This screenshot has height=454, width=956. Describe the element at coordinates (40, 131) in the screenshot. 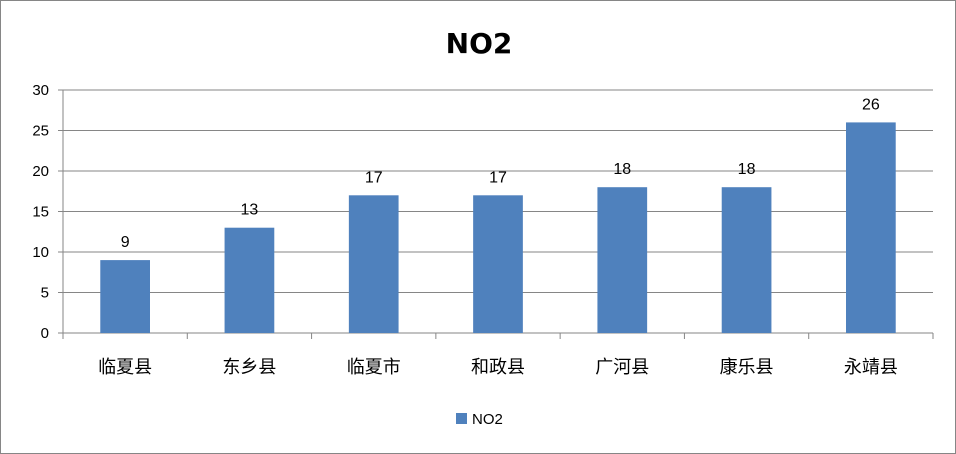

I see `y-tick-label: 25` at that location.